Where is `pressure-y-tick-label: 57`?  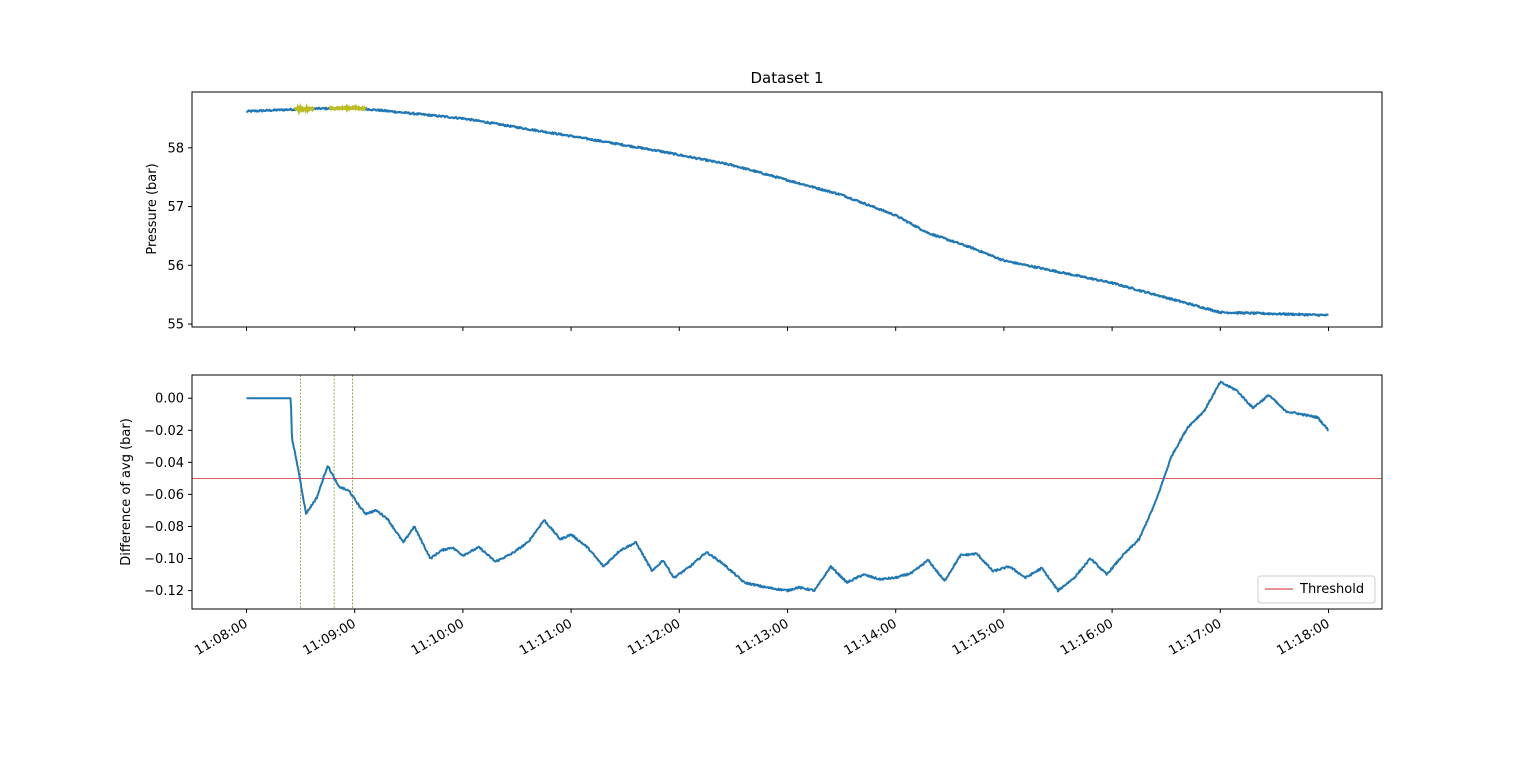
pressure-y-tick-label: 57 is located at coordinates (175, 207).